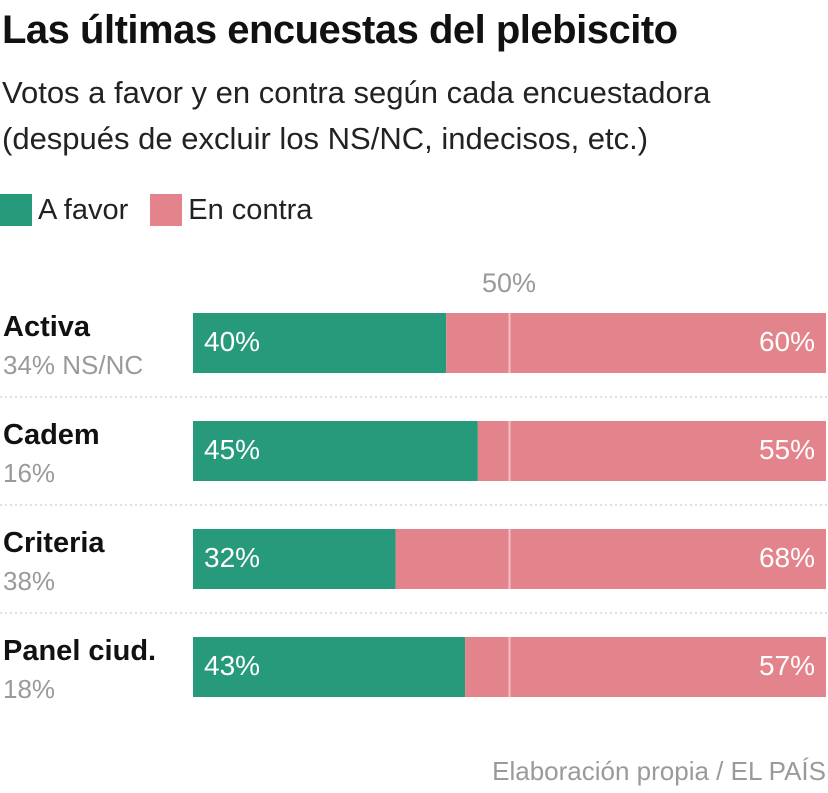 Image resolution: width=828 pixels, height=793 pixels. What do you see at coordinates (340, 30) in the screenshot?
I see `chart-title: Las últimas encuestas del plebiscito` at bounding box center [340, 30].